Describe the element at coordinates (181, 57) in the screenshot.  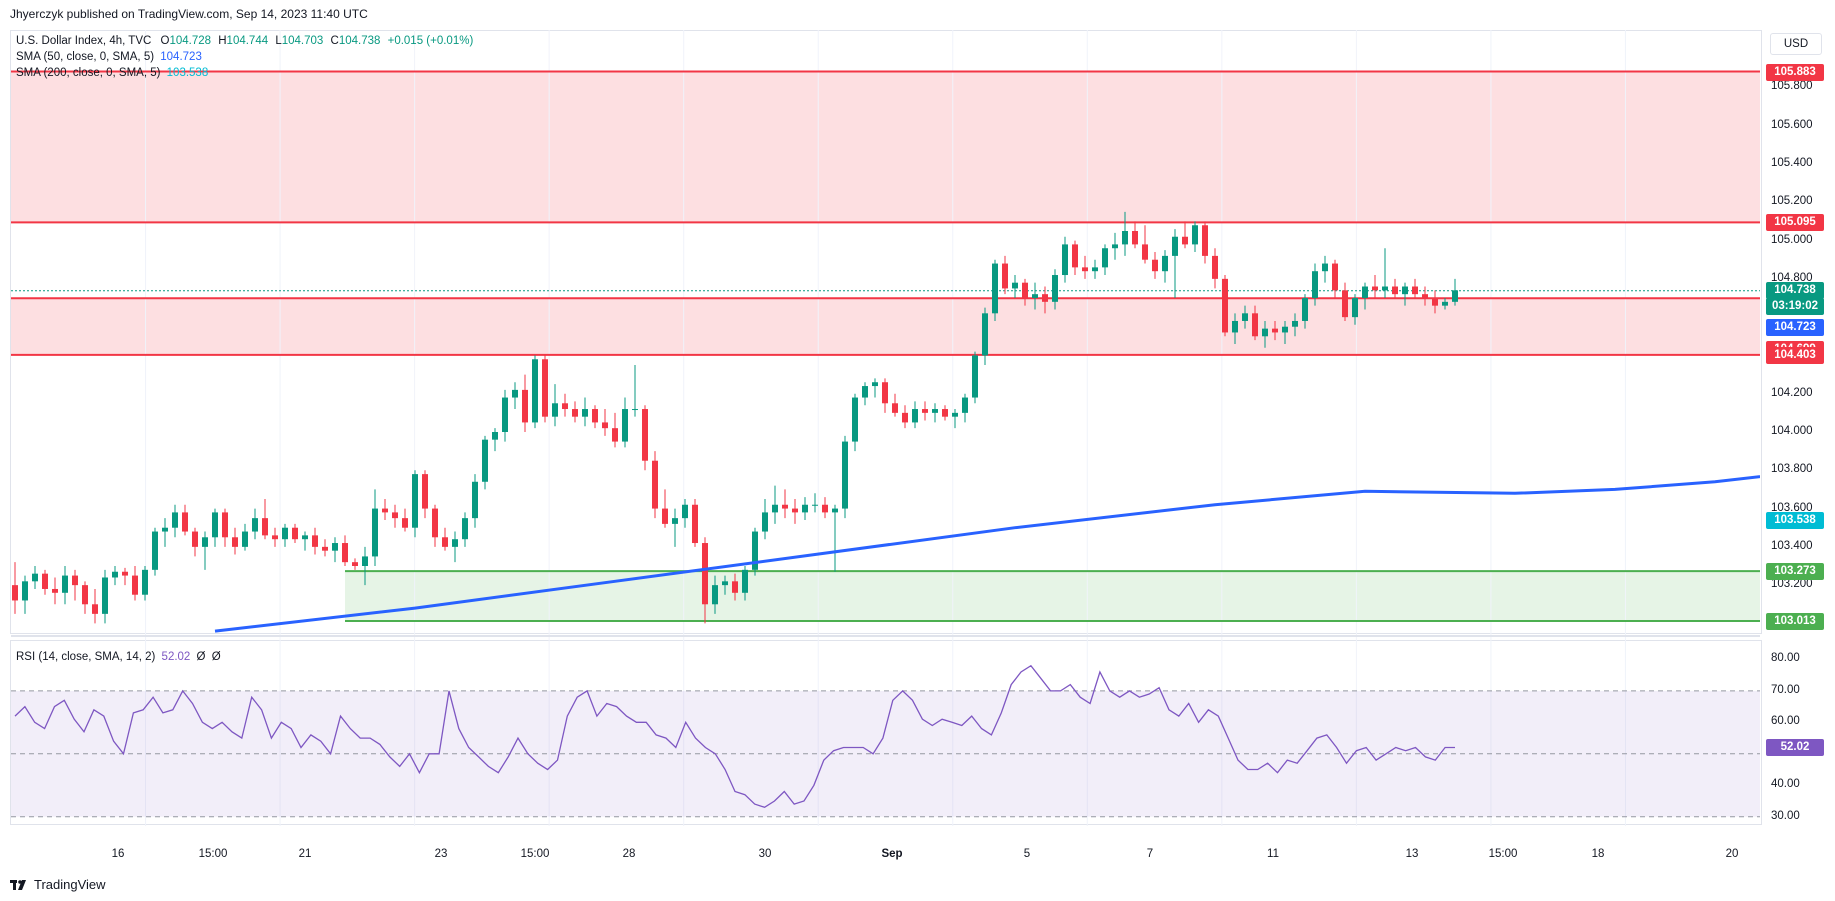
I see `sma50-value: 104.723` at that location.